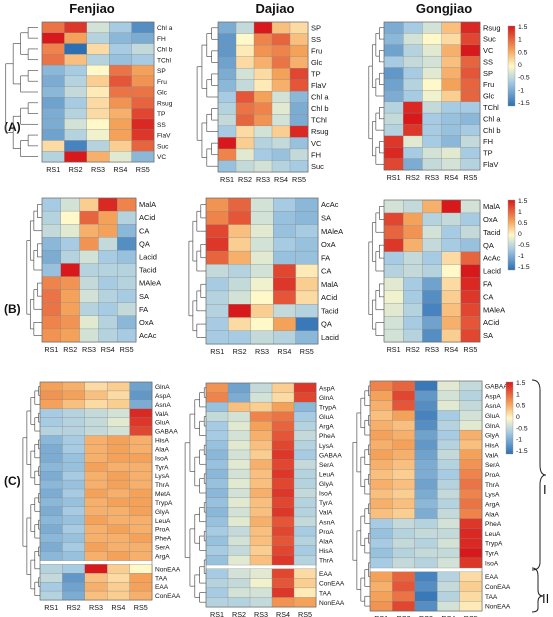  I want to click on row-label: HisA, so click(492, 445).